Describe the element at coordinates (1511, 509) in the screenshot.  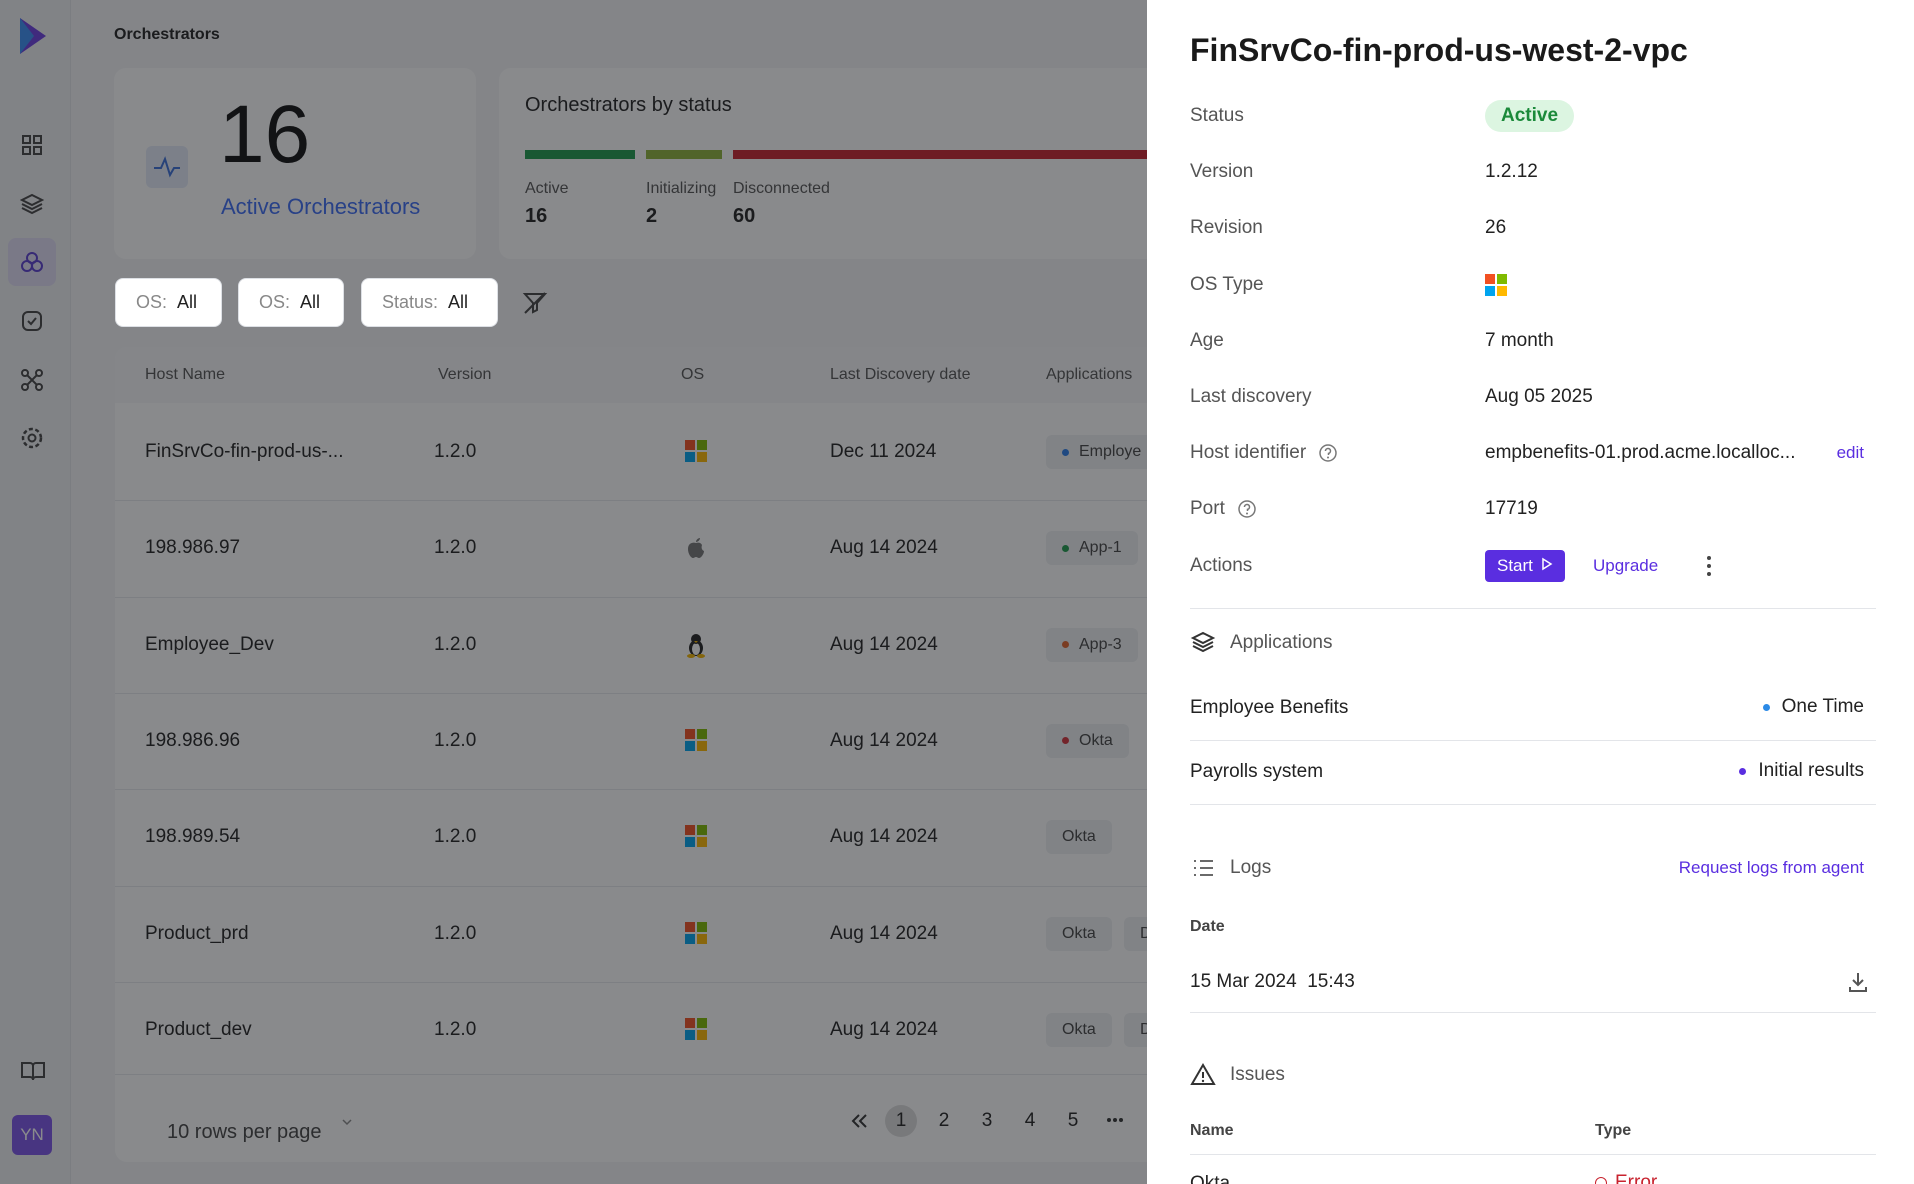
I see `field-value: 17719` at that location.